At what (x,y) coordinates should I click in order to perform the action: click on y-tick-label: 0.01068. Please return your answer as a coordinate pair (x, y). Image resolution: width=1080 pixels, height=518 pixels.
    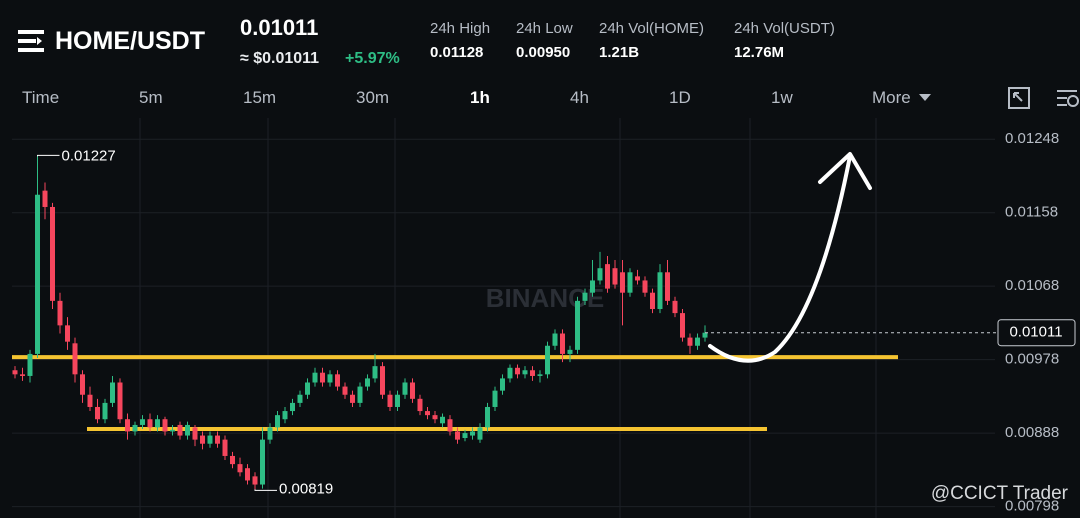
    Looking at the image, I should click on (1032, 285).